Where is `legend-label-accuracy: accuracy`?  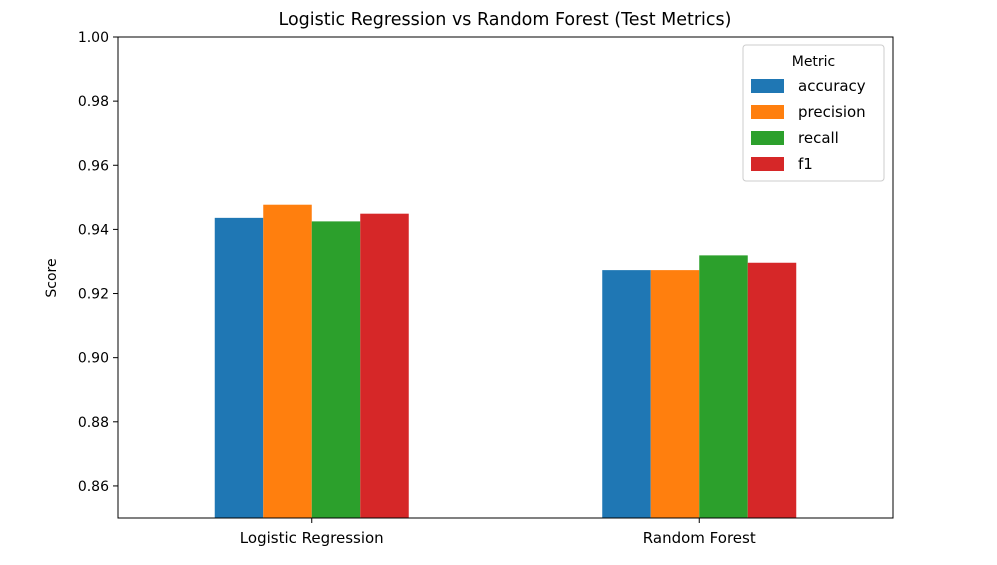 legend-label-accuracy: accuracy is located at coordinates (832, 86).